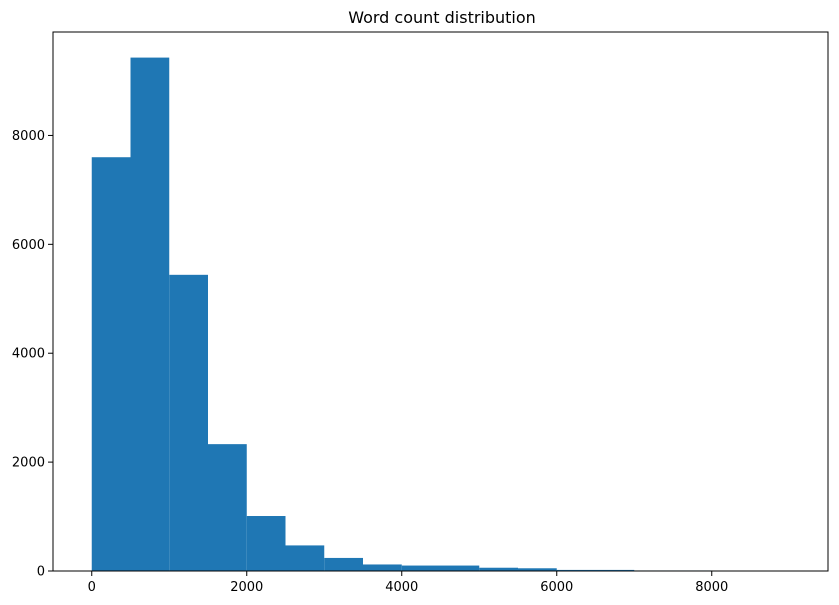  What do you see at coordinates (442, 17) in the screenshot?
I see `chart-title: Word count distribution` at bounding box center [442, 17].